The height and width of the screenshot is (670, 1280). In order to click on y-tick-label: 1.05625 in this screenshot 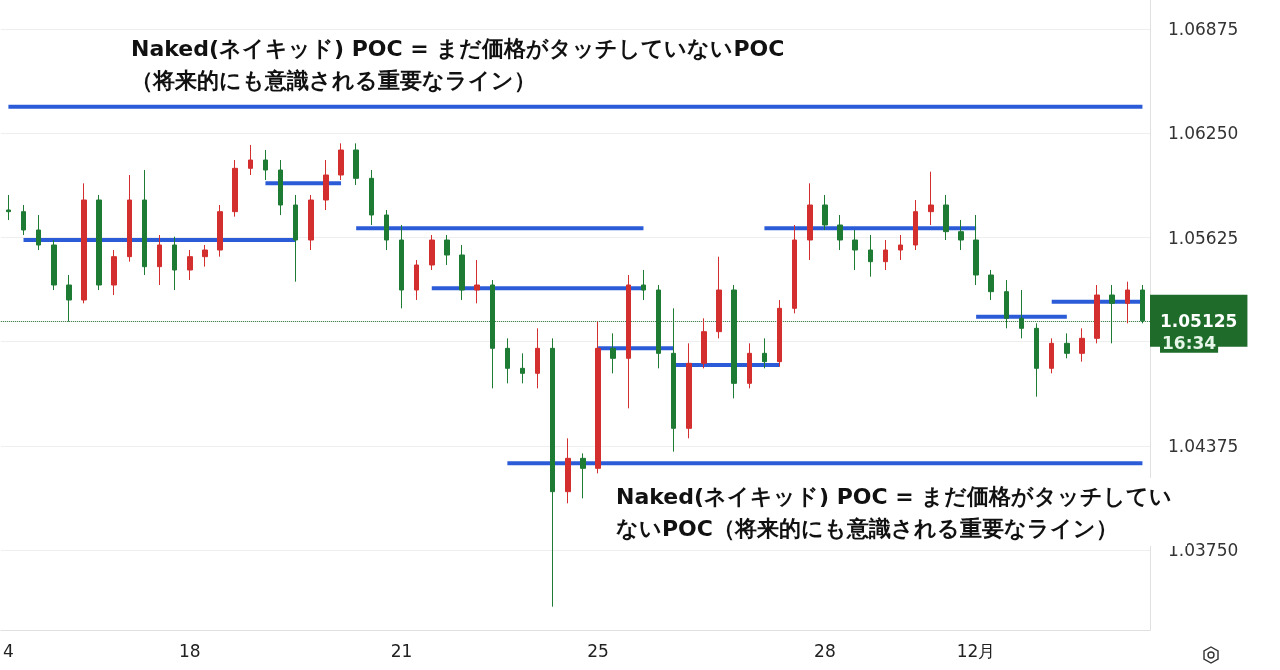, I will do `click(1203, 237)`.